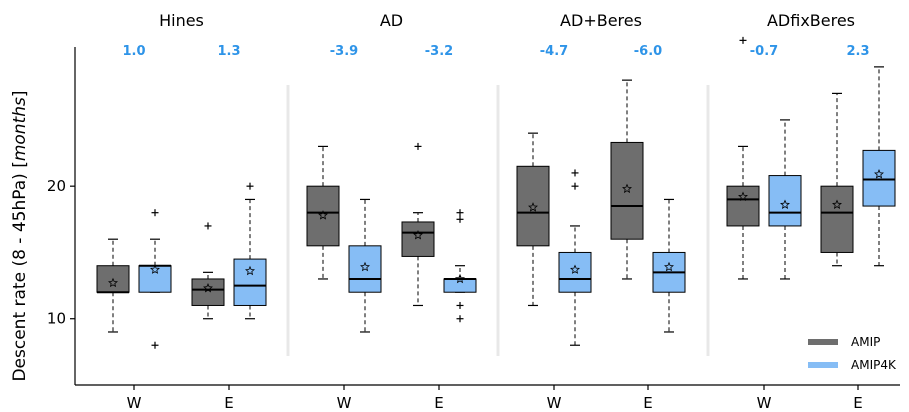 The width and height of the screenshot is (909, 412). Describe the element at coordinates (391, 20) in the screenshot. I see `panel-title: AD` at that location.